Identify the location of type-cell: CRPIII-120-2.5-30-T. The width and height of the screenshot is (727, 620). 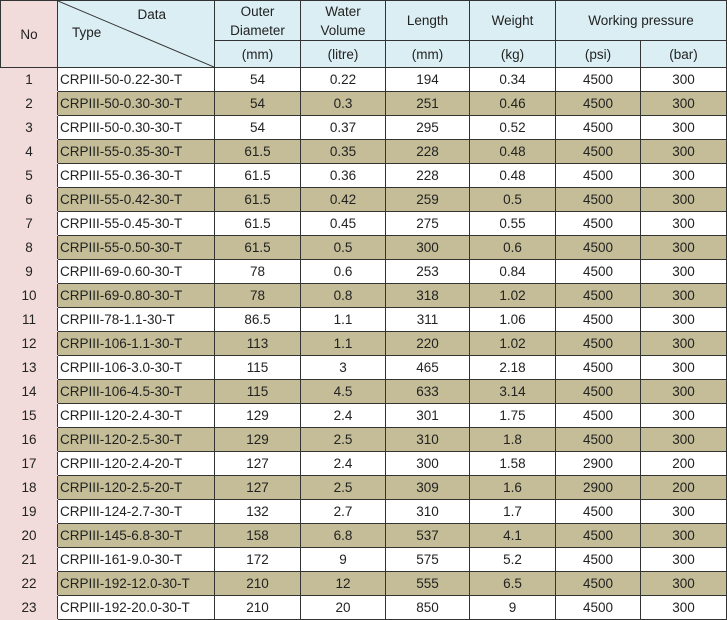
(136, 439).